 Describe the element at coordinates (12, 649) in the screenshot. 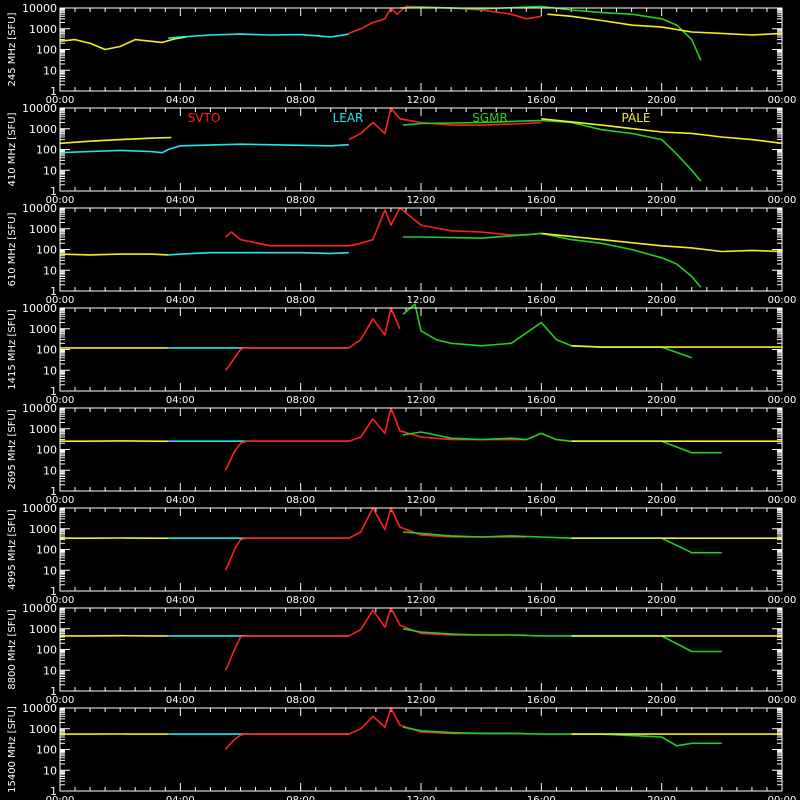

I see `y-axis-label: 8800 MHz [SFU]` at that location.